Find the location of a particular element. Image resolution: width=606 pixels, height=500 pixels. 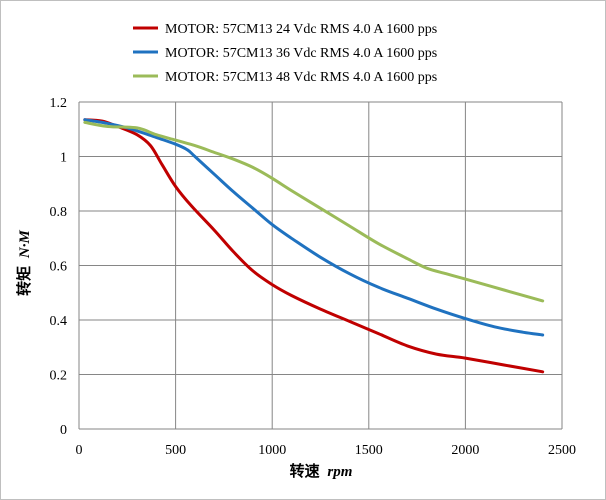

x-tick-label: 2500 is located at coordinates (562, 450).